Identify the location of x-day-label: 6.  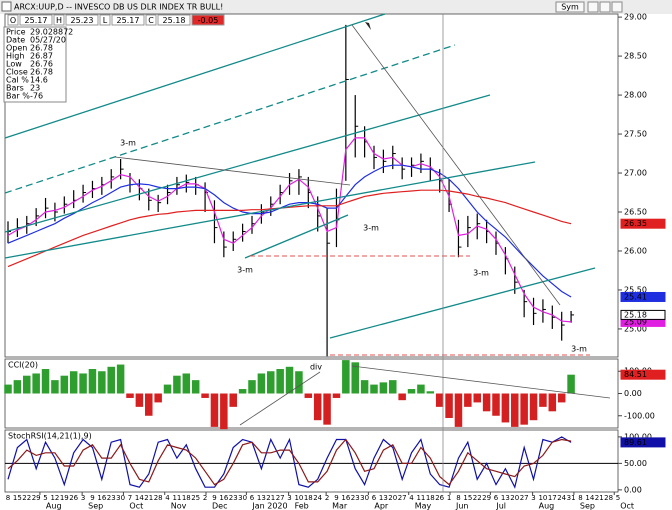
(252, 498).